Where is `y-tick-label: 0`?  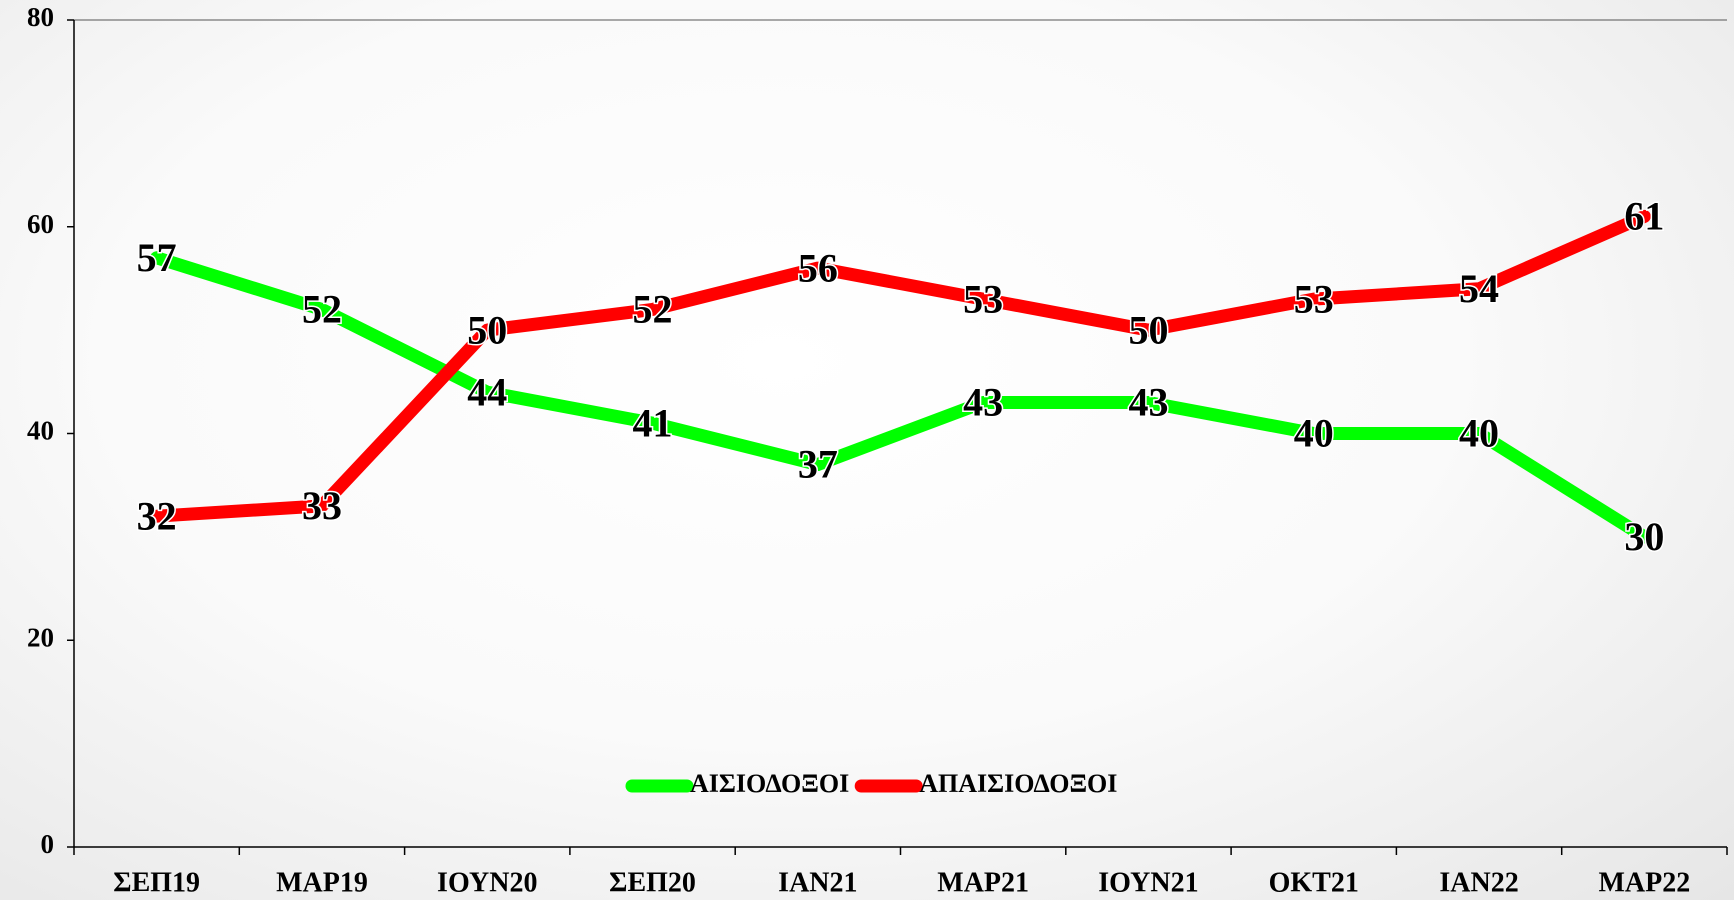 y-tick-label: 0 is located at coordinates (48, 844).